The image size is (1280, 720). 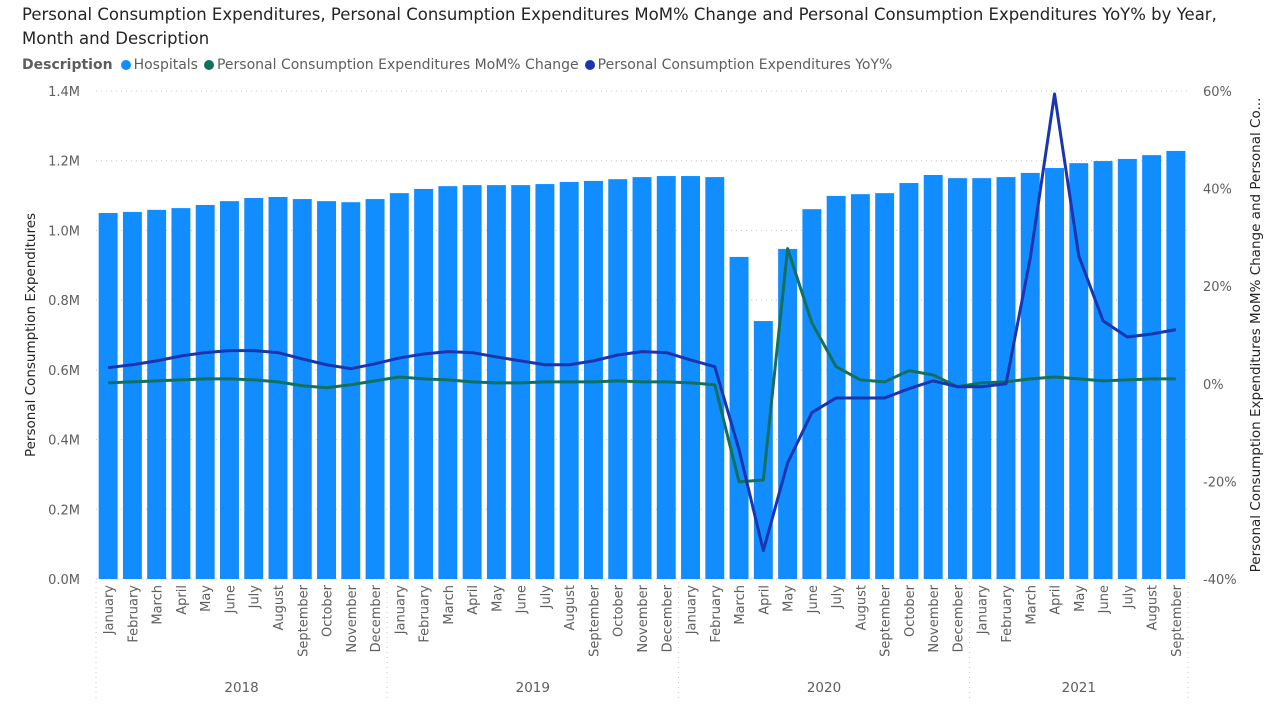 I want to click on legend-item-yoy: Personal Consumption Expenditures YoY%, so click(x=738, y=65).